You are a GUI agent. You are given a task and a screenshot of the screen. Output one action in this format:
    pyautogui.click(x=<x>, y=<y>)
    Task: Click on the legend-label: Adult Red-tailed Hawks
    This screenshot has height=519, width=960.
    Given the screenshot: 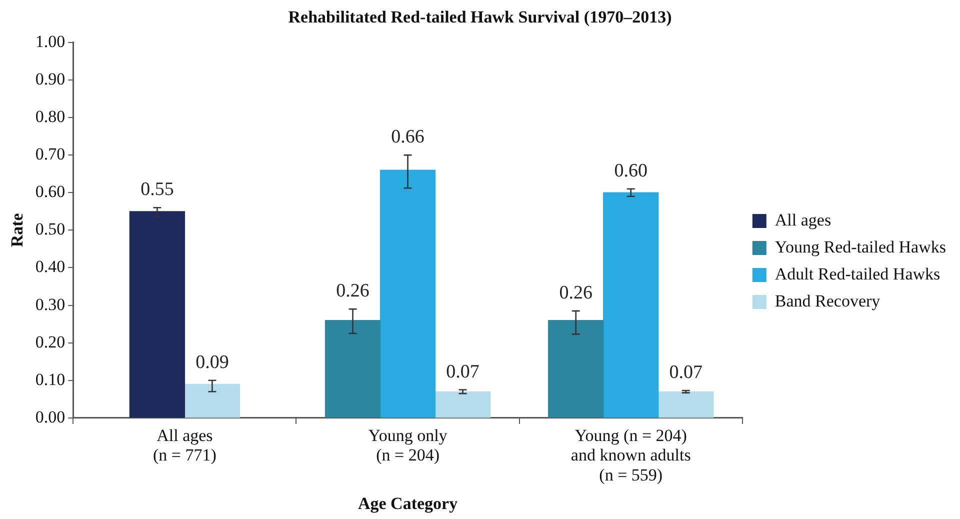 What is the action you would take?
    pyautogui.click(x=857, y=274)
    